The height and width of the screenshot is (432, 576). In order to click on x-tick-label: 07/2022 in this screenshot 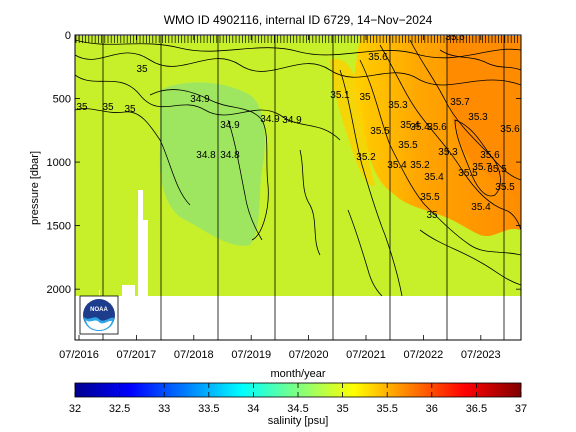, I will do `click(424, 355)`.